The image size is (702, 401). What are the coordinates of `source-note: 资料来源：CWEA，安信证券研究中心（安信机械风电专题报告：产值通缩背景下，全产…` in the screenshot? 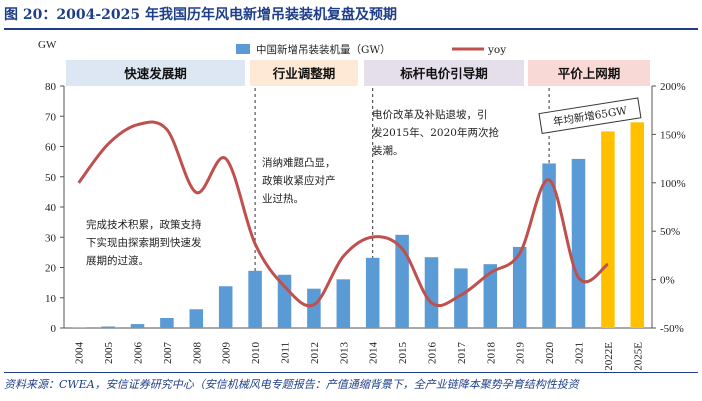 It's located at (291, 384).